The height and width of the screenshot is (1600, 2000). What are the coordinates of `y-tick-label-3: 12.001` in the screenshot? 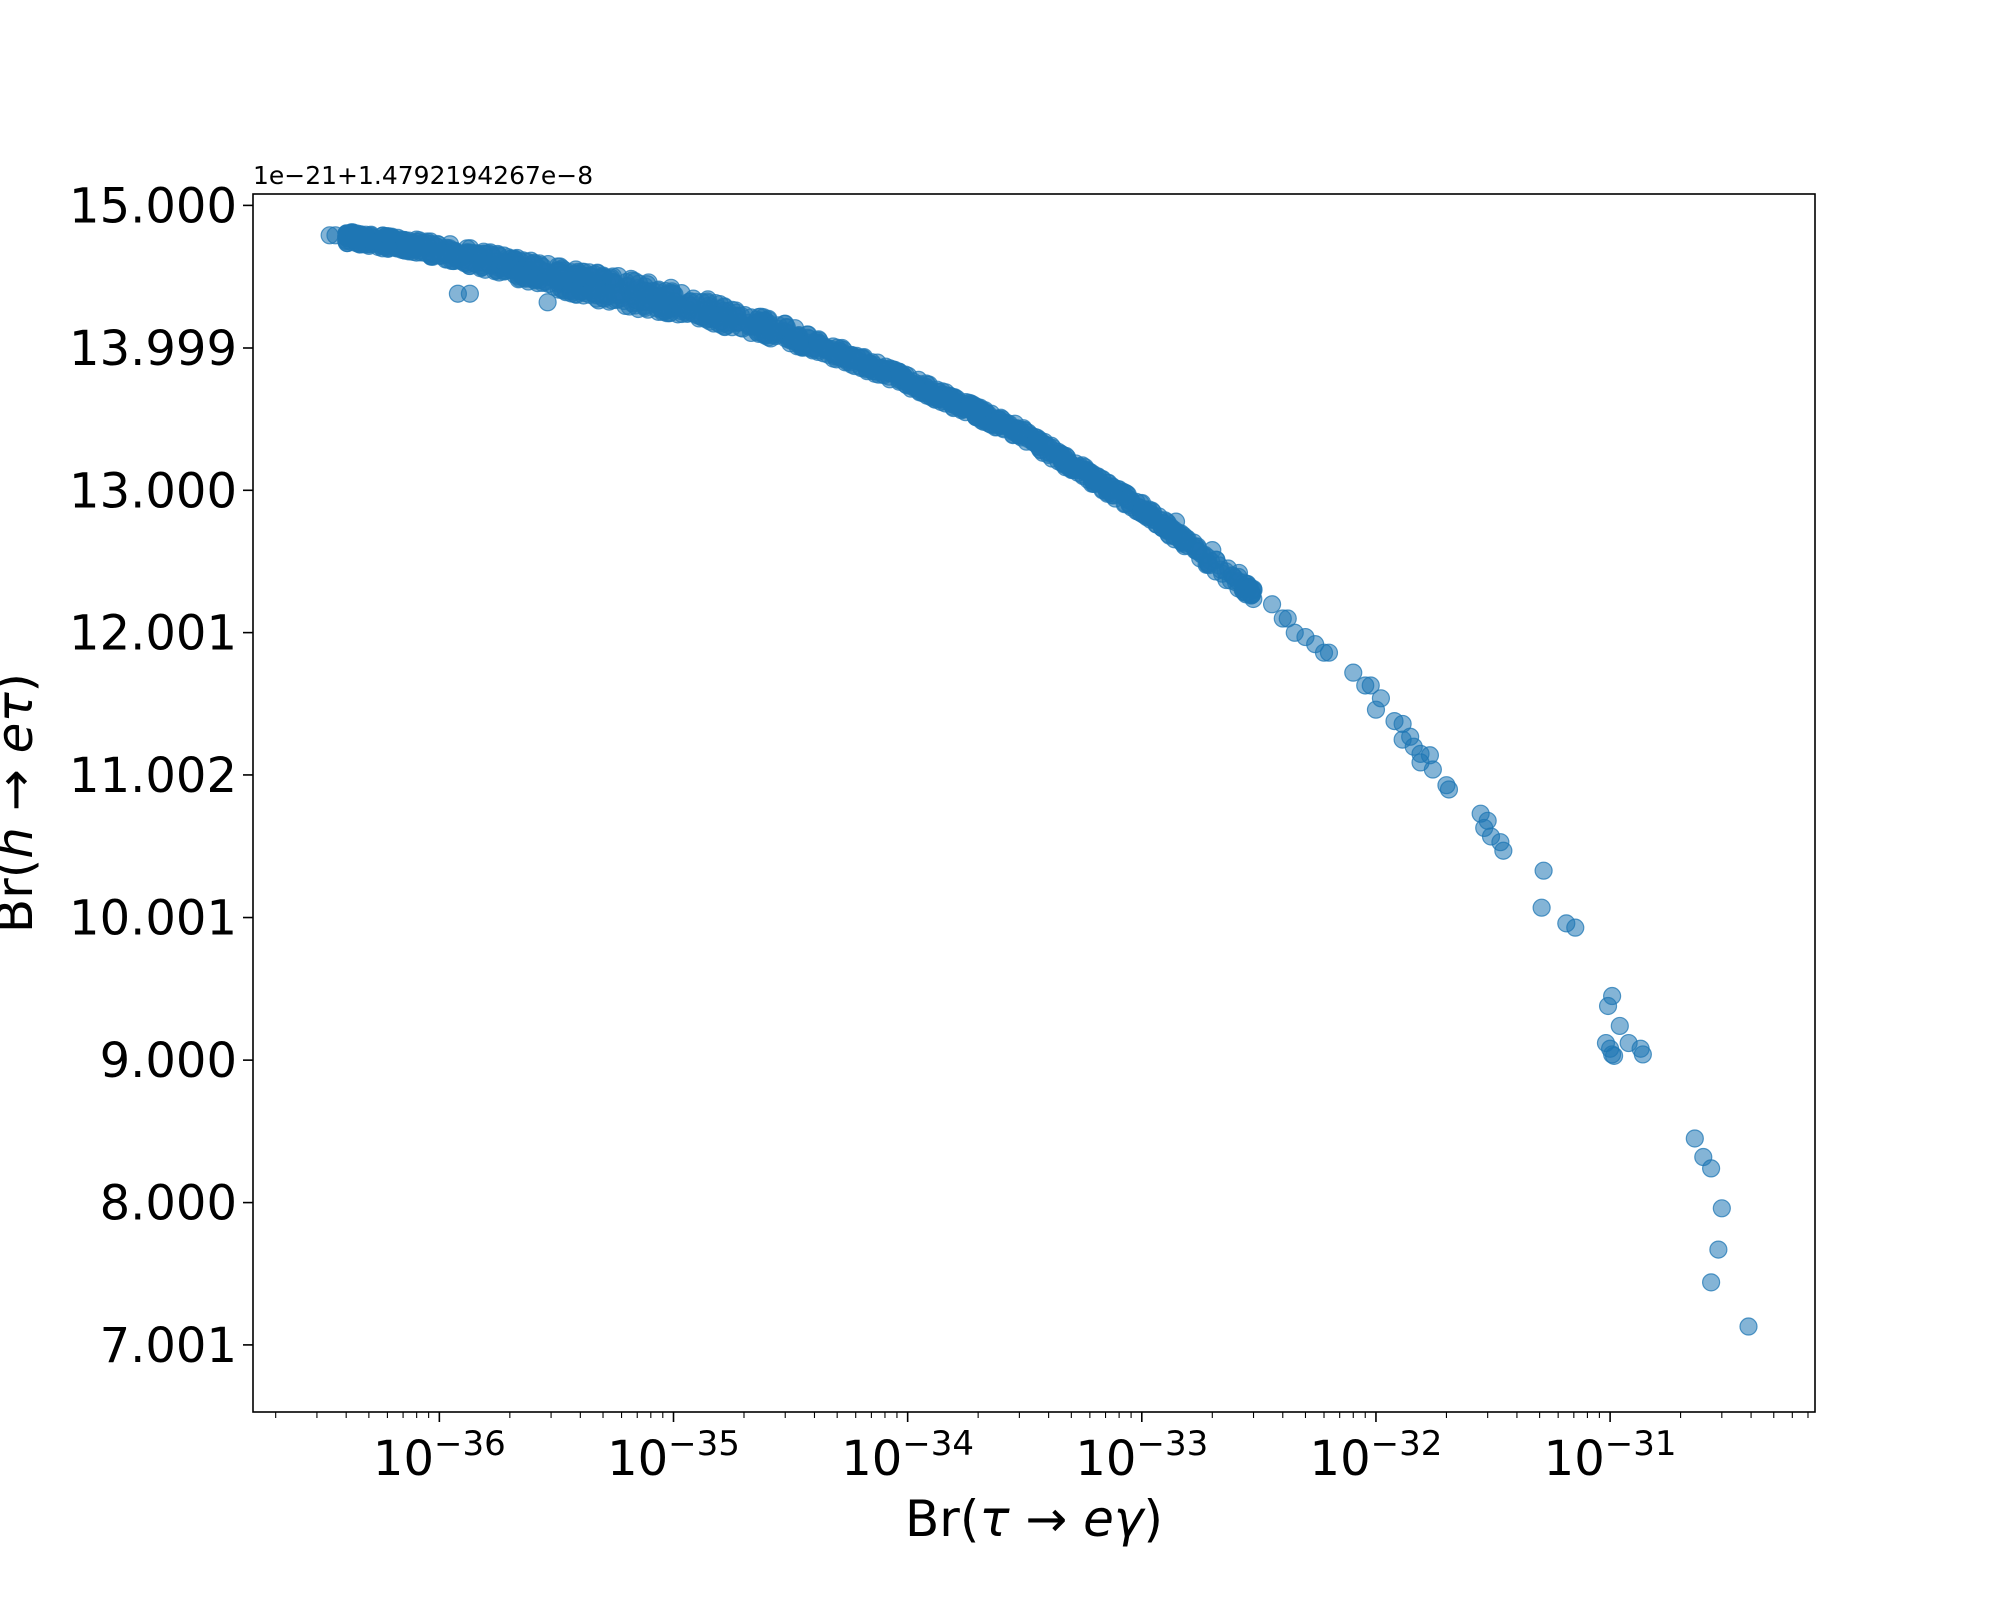 It's located at (153, 634).